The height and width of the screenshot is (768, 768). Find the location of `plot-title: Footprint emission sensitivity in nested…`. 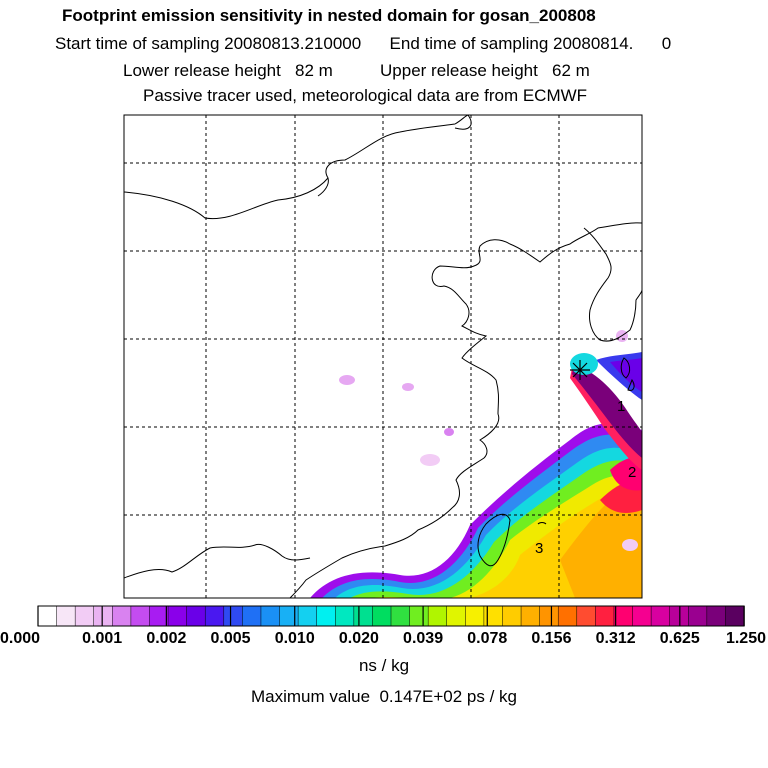

plot-title: Footprint emission sensitivity in nested… is located at coordinates (329, 15).